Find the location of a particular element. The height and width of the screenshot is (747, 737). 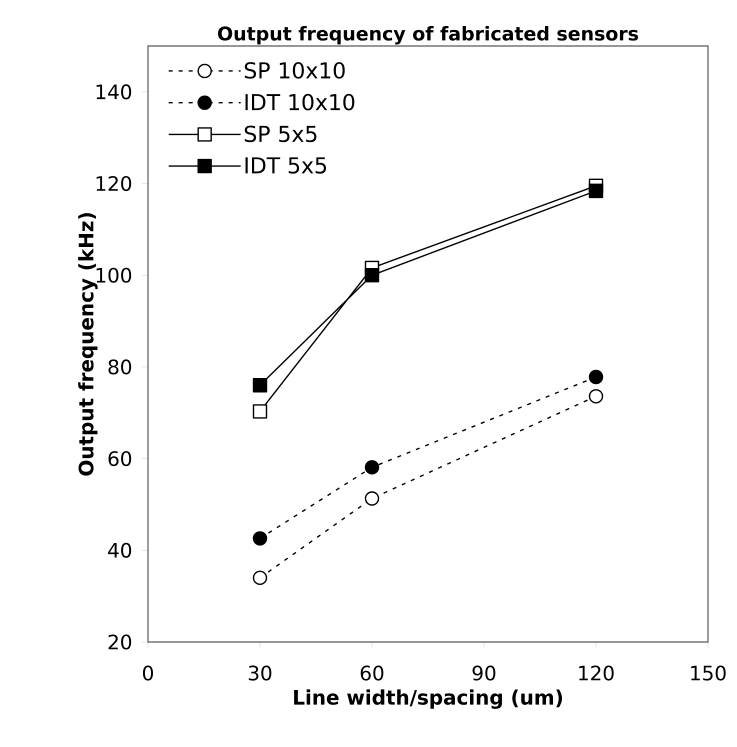

x-axis-title: Line width/spacing (um) is located at coordinates (428, 699).